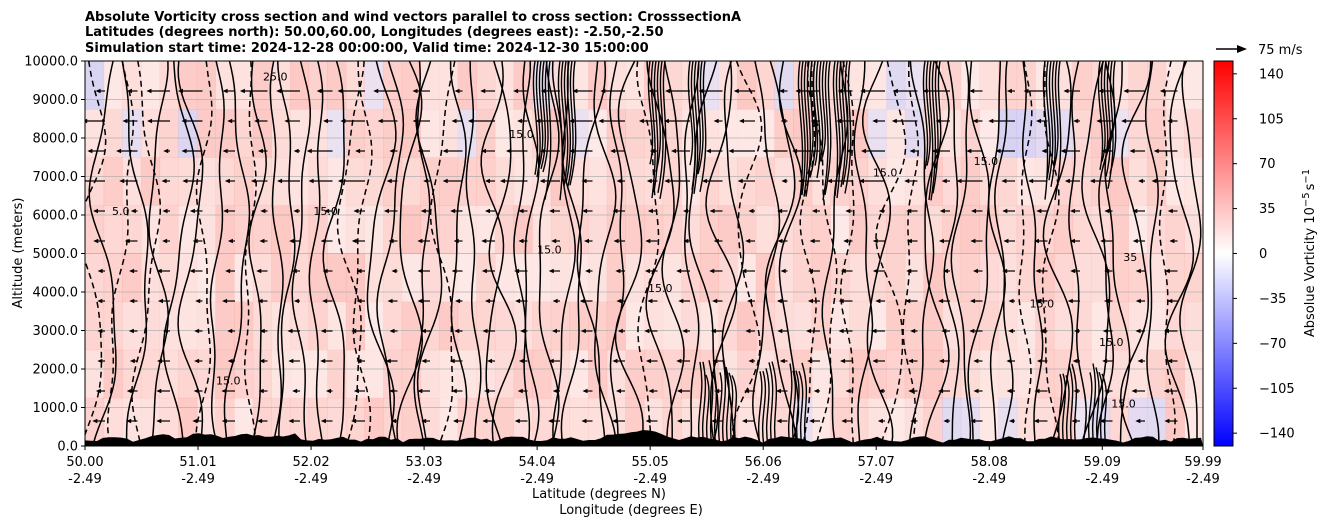  Describe the element at coordinates (1267, 209) in the screenshot. I see `colorbar-tick-label: 35` at that location.